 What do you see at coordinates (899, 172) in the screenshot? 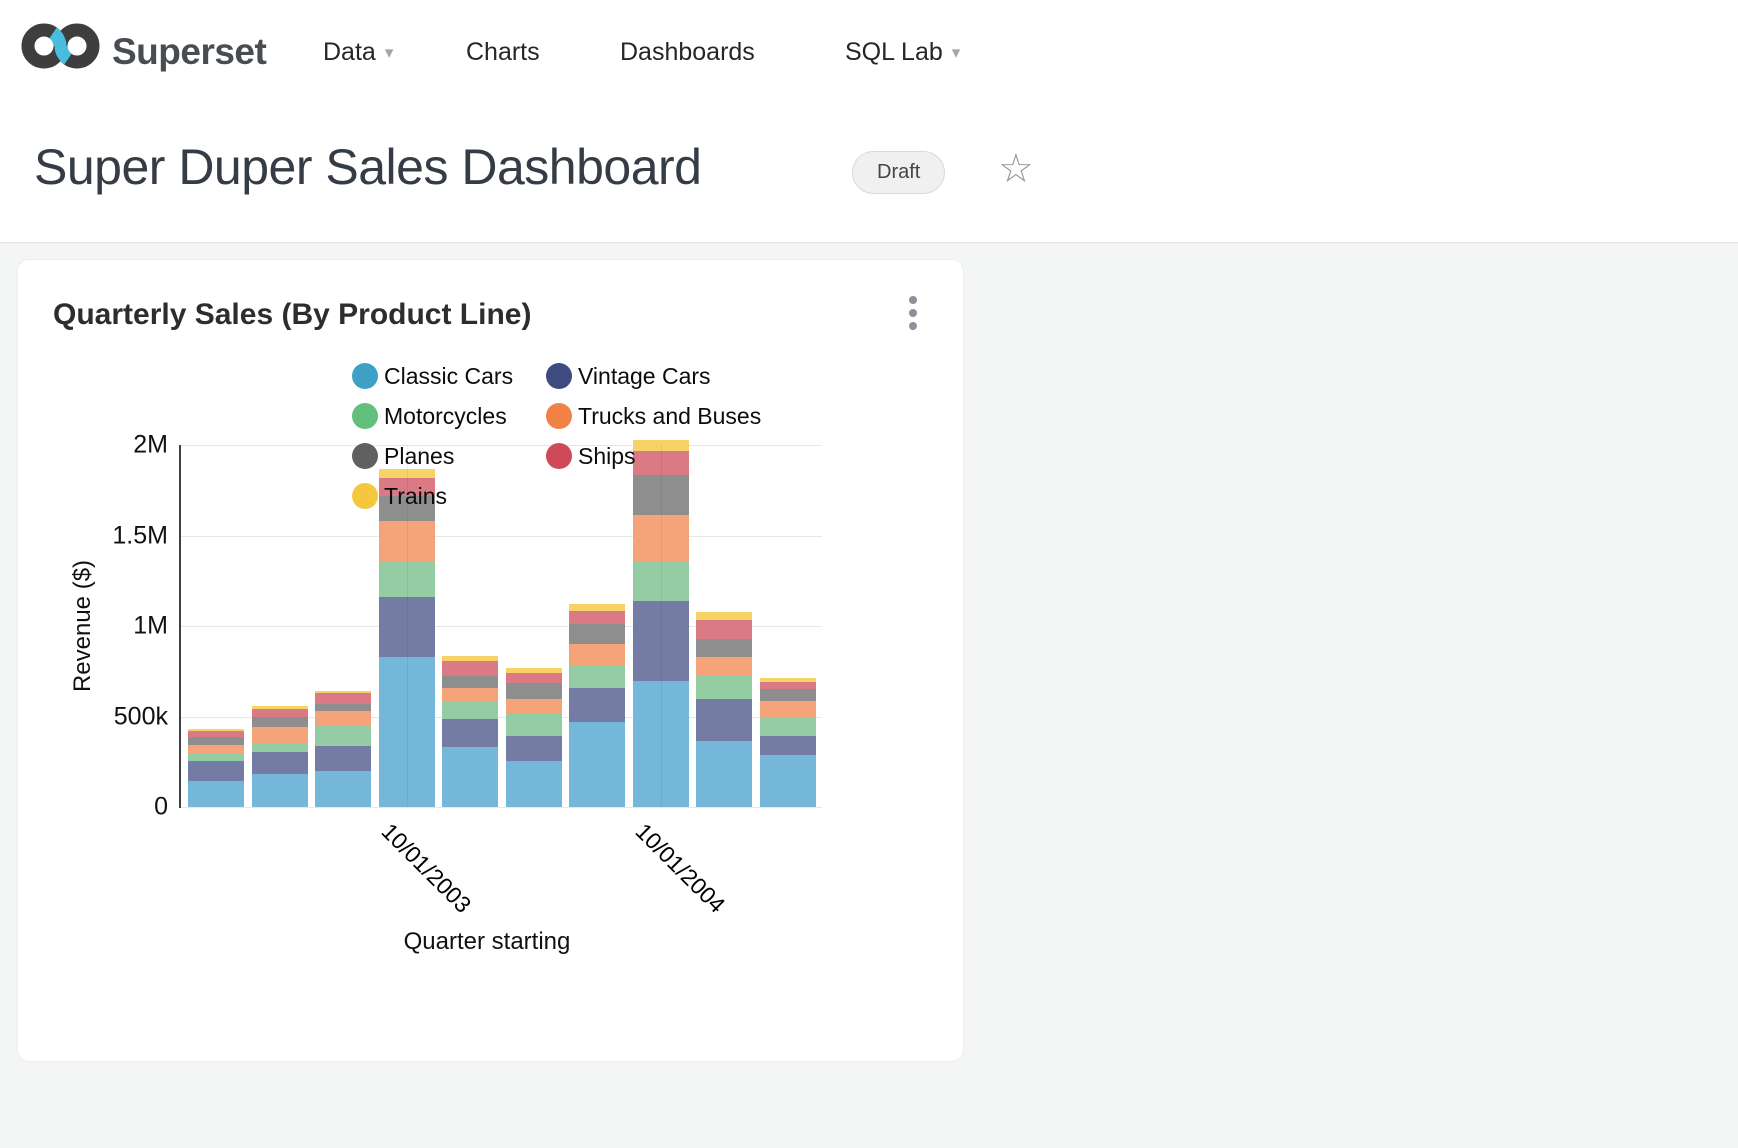
I see `status-badge: Draft` at bounding box center [899, 172].